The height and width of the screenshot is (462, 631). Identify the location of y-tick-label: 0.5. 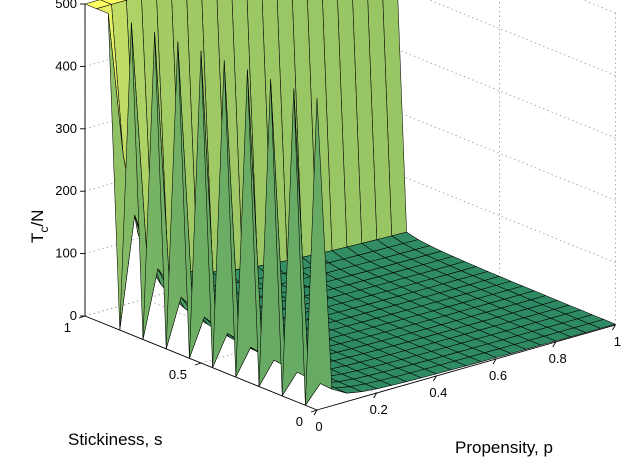
(178, 374).